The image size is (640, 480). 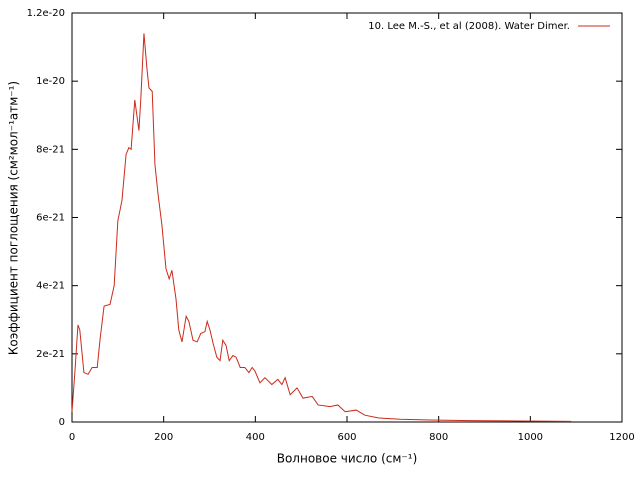 I want to click on x-tick-label: 0, so click(x=72, y=437).